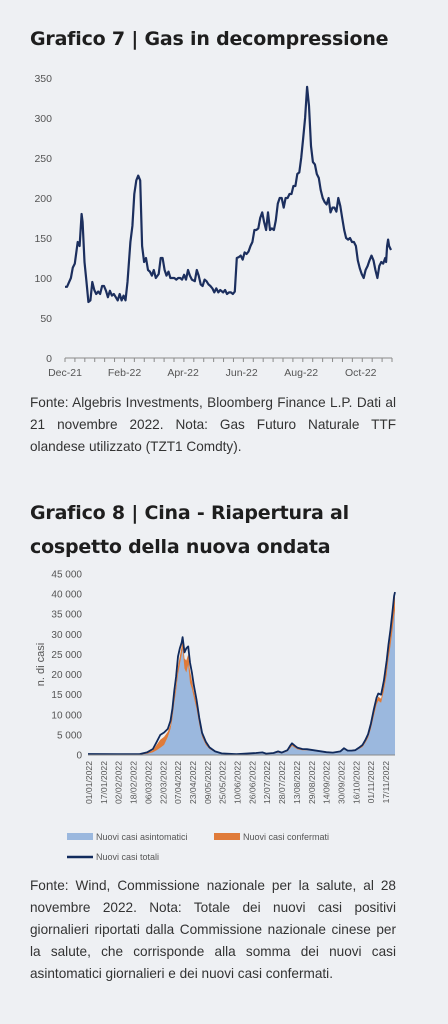 Image resolution: width=448 pixels, height=1024 pixels. Describe the element at coordinates (127, 857) in the screenshot. I see `legend-label-totali: Nuovi casi totali` at that location.